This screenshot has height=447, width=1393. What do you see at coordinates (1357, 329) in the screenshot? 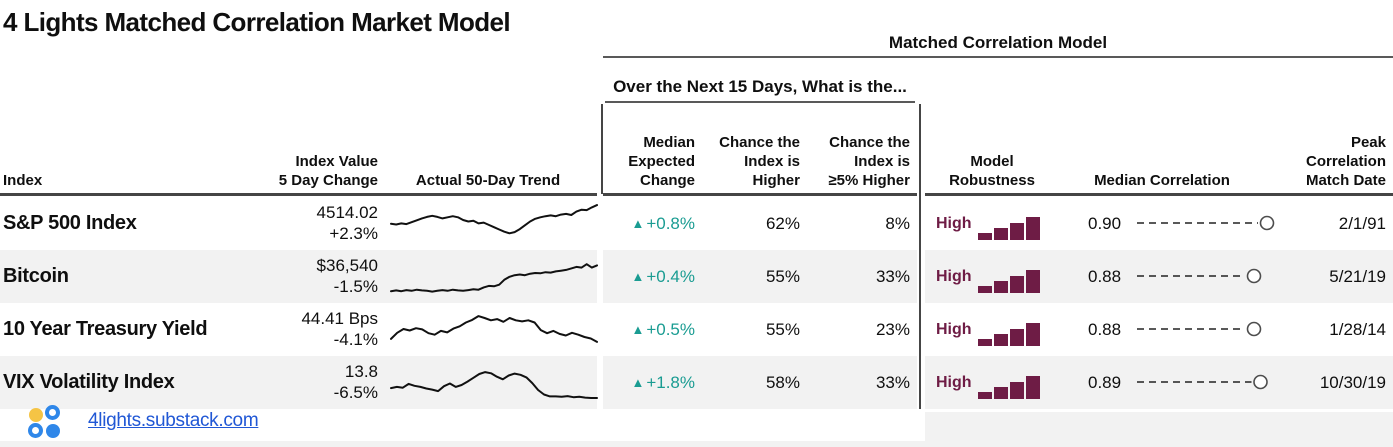
I see `peak-match-date: 1/28/14` at bounding box center [1357, 329].